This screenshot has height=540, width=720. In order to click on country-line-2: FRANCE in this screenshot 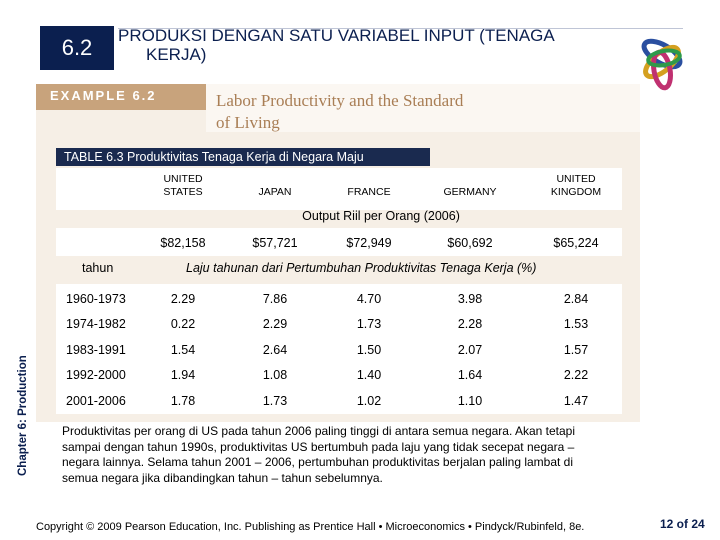, I will do `click(369, 192)`.